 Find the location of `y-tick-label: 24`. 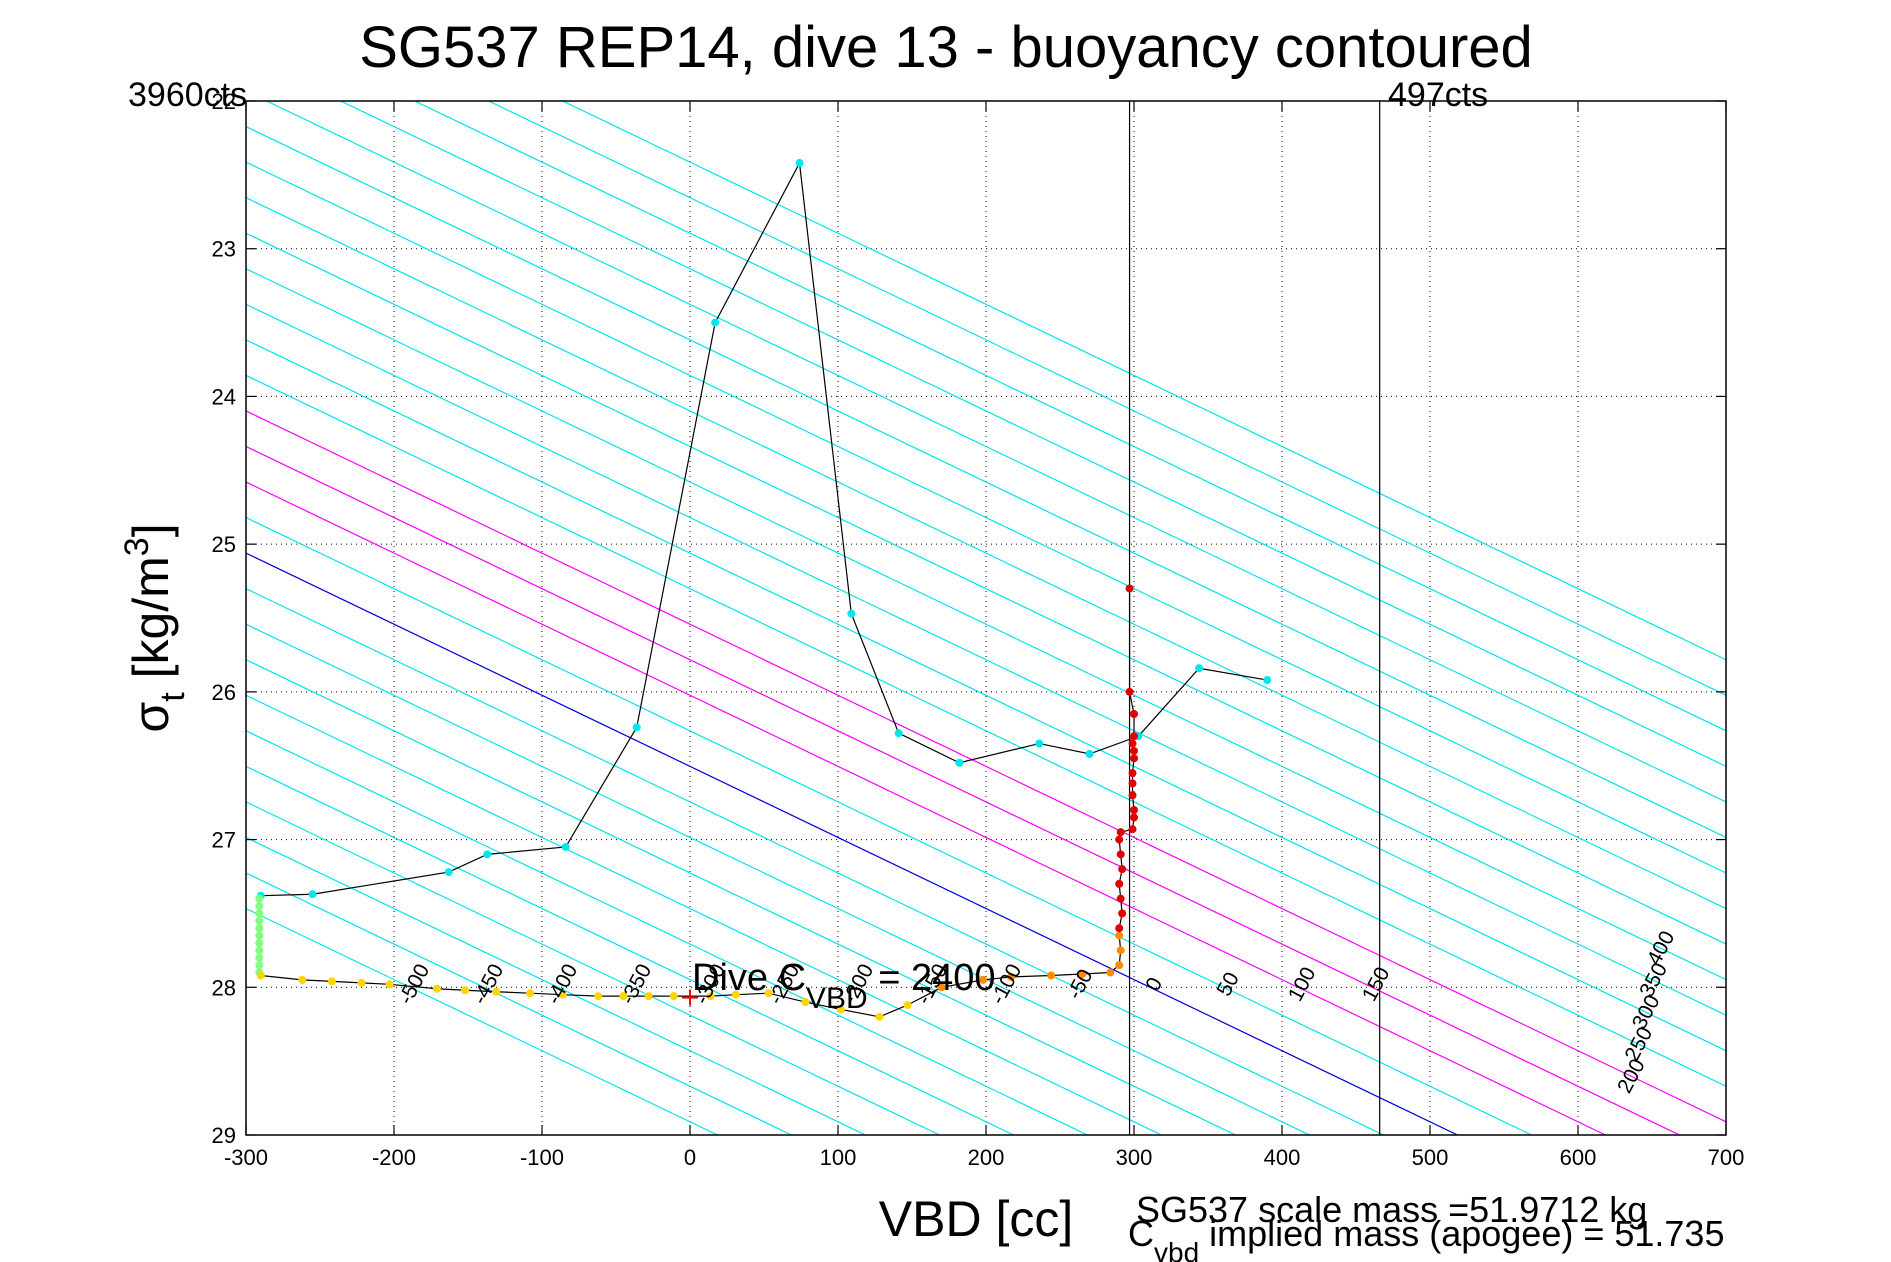

y-tick-label: 24 is located at coordinates (224, 396).